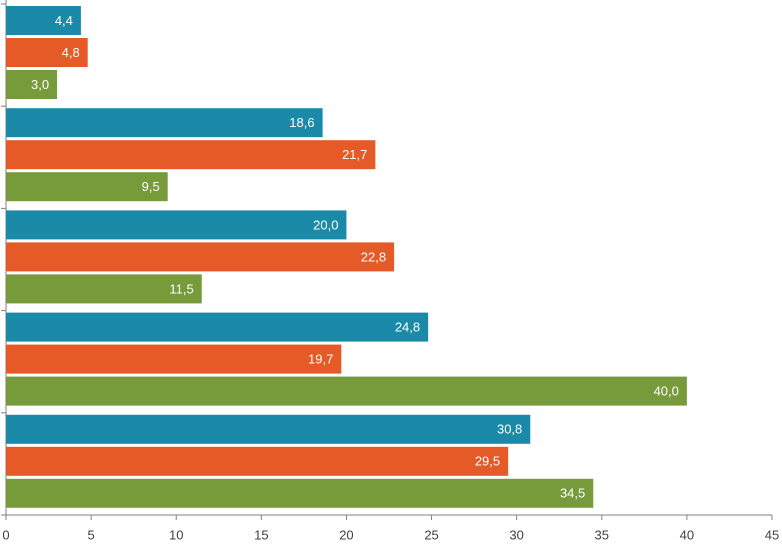  What do you see at coordinates (373, 256) in the screenshot?
I see `value-label: 22,8` at bounding box center [373, 256].